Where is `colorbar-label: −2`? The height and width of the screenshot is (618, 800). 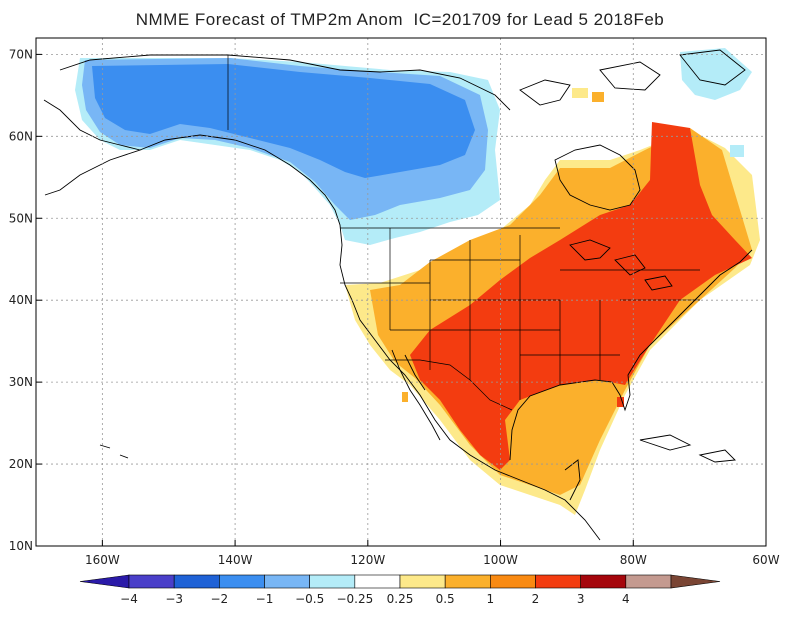
colorbar-label: −2 is located at coordinates (219, 599).